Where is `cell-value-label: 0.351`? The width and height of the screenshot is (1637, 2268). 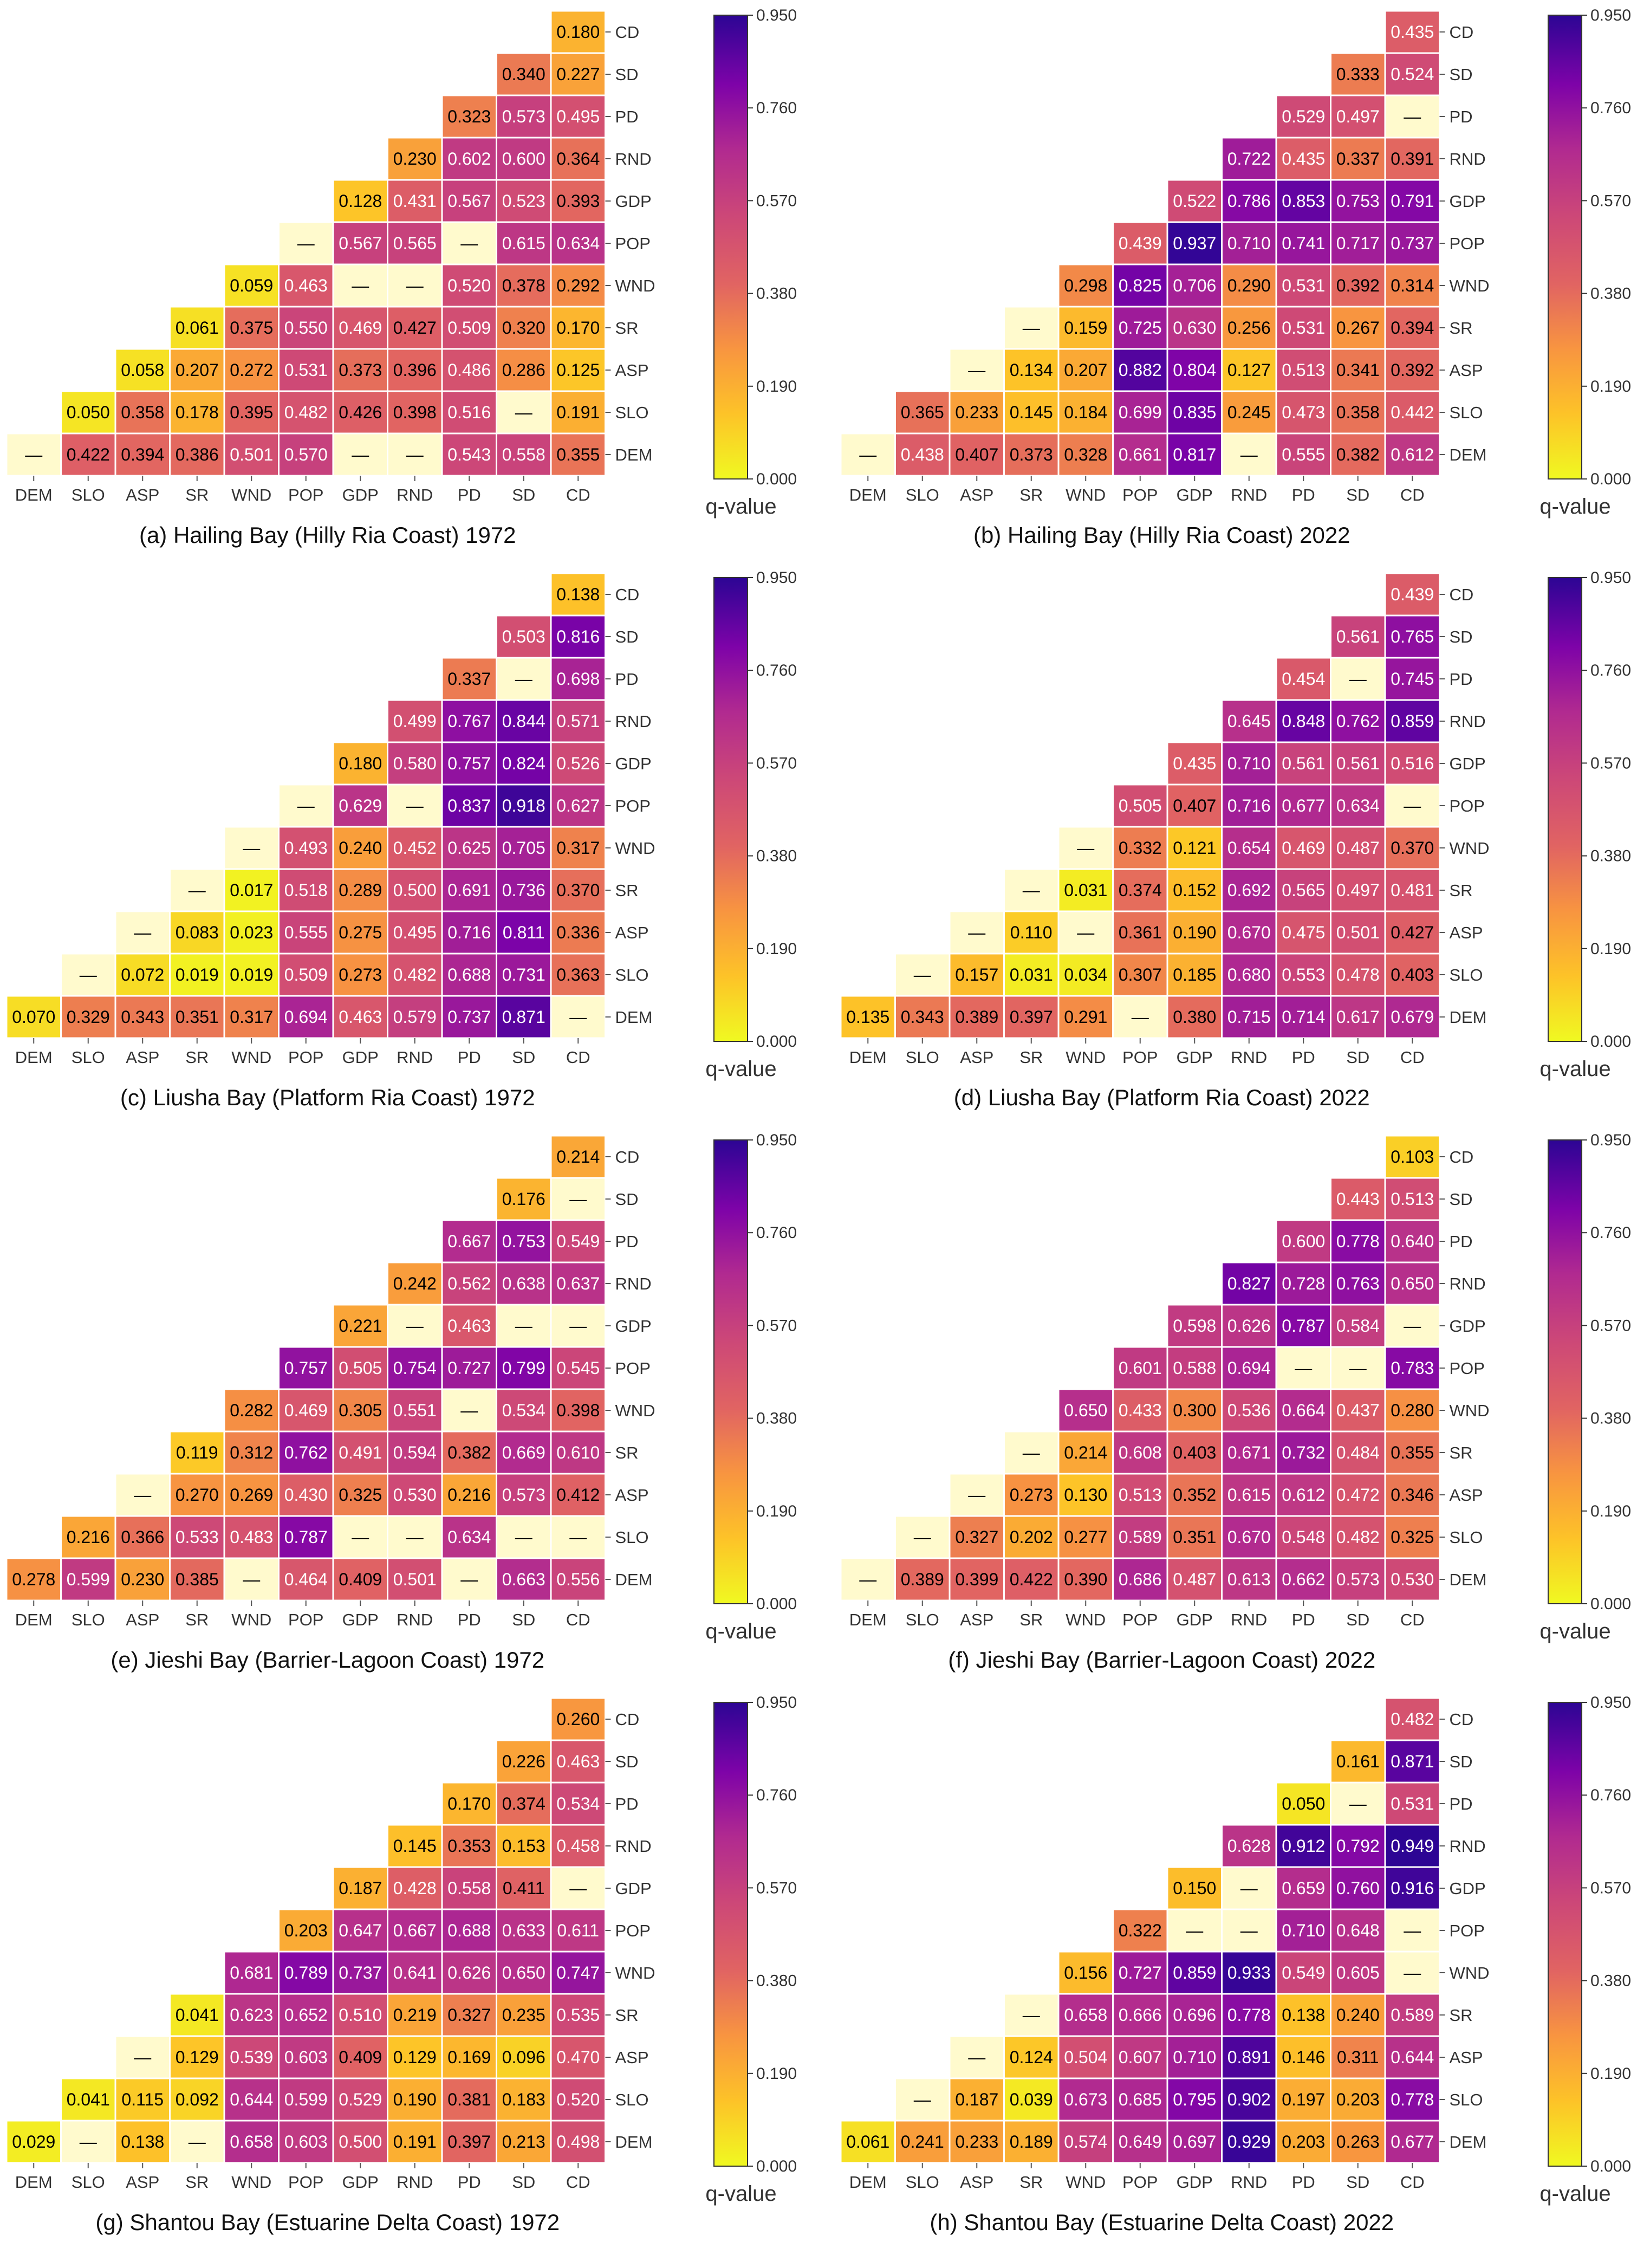 cell-value-label: 0.351 is located at coordinates (1194, 1537).